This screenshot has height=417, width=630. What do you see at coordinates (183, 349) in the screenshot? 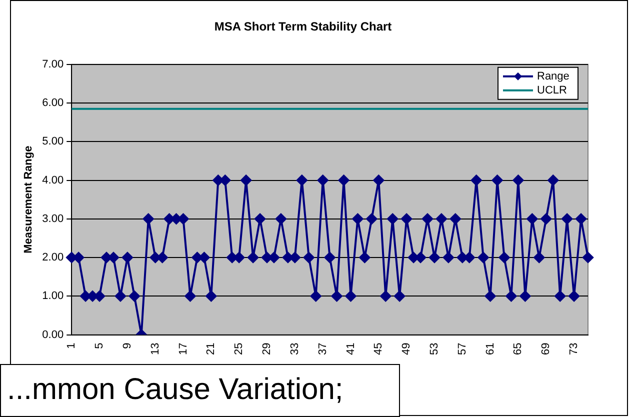
I see `x-tick-label: 17` at bounding box center [183, 349].